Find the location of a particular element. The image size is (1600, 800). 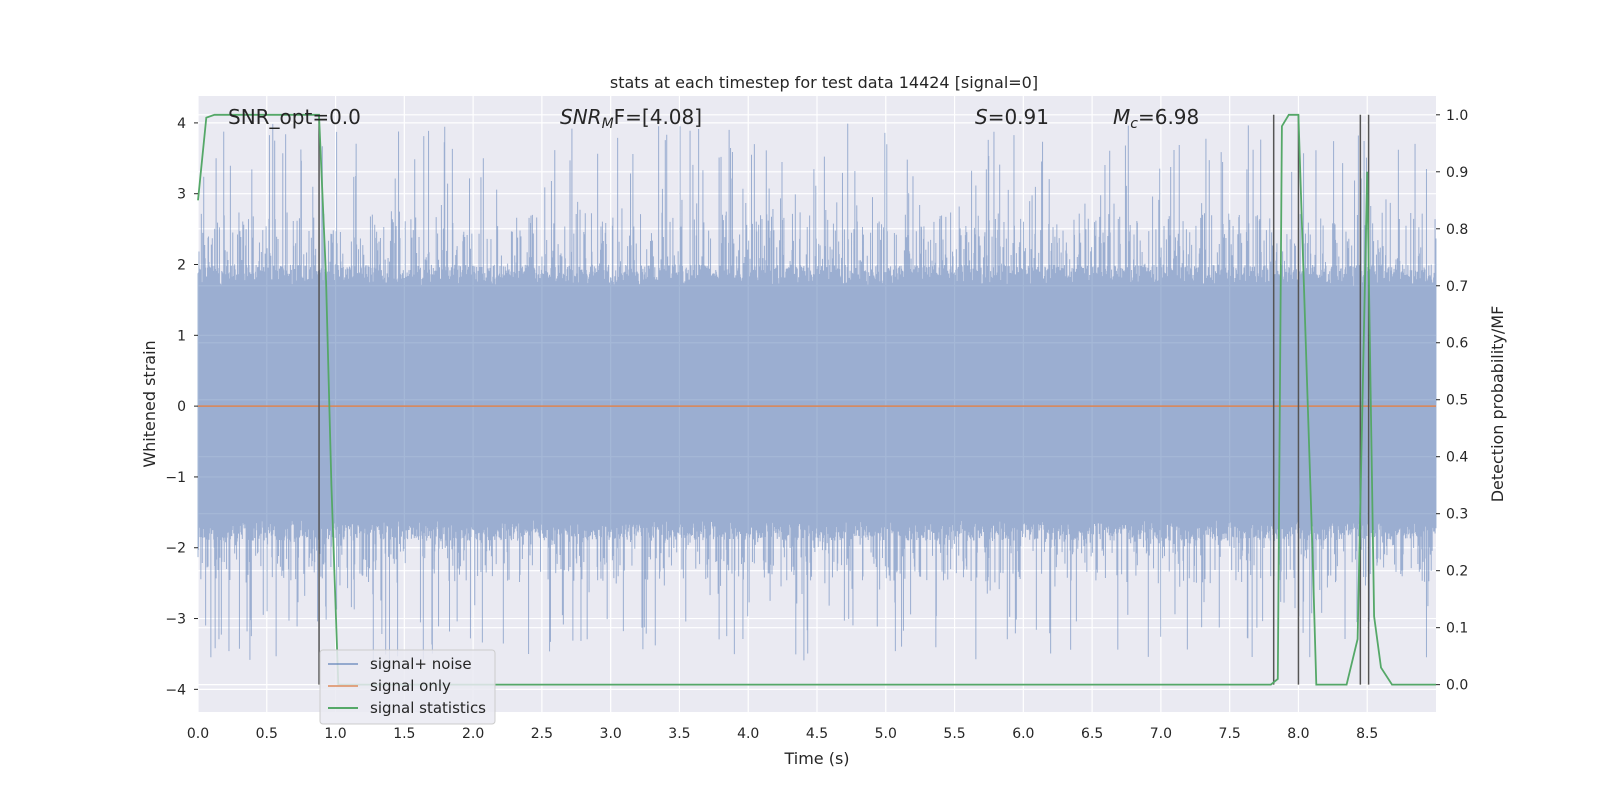

annotation-s: S=0.91 is located at coordinates (1012, 117).